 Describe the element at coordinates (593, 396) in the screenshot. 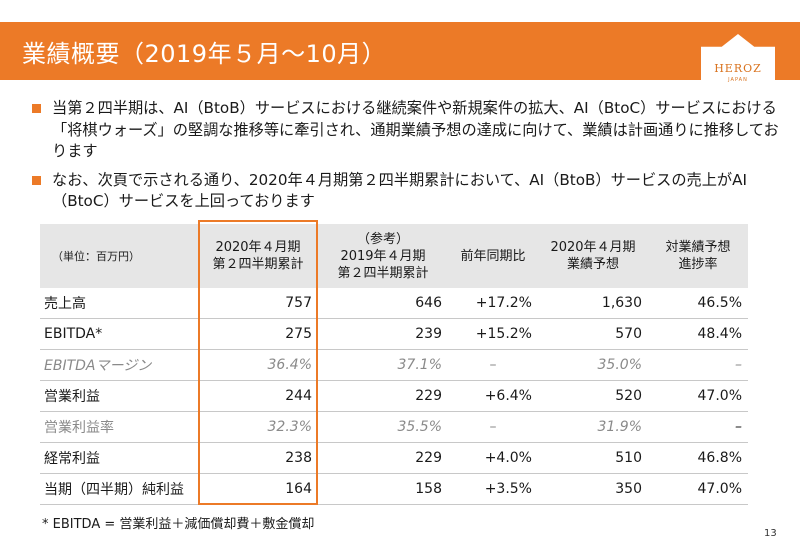

I see `cell: 520` at that location.